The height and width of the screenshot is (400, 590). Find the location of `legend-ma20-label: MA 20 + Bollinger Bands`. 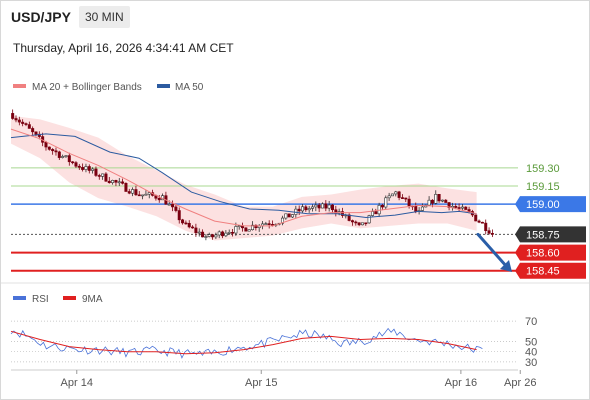

legend-ma20-label: MA 20 + Bollinger Bands is located at coordinates (87, 87).